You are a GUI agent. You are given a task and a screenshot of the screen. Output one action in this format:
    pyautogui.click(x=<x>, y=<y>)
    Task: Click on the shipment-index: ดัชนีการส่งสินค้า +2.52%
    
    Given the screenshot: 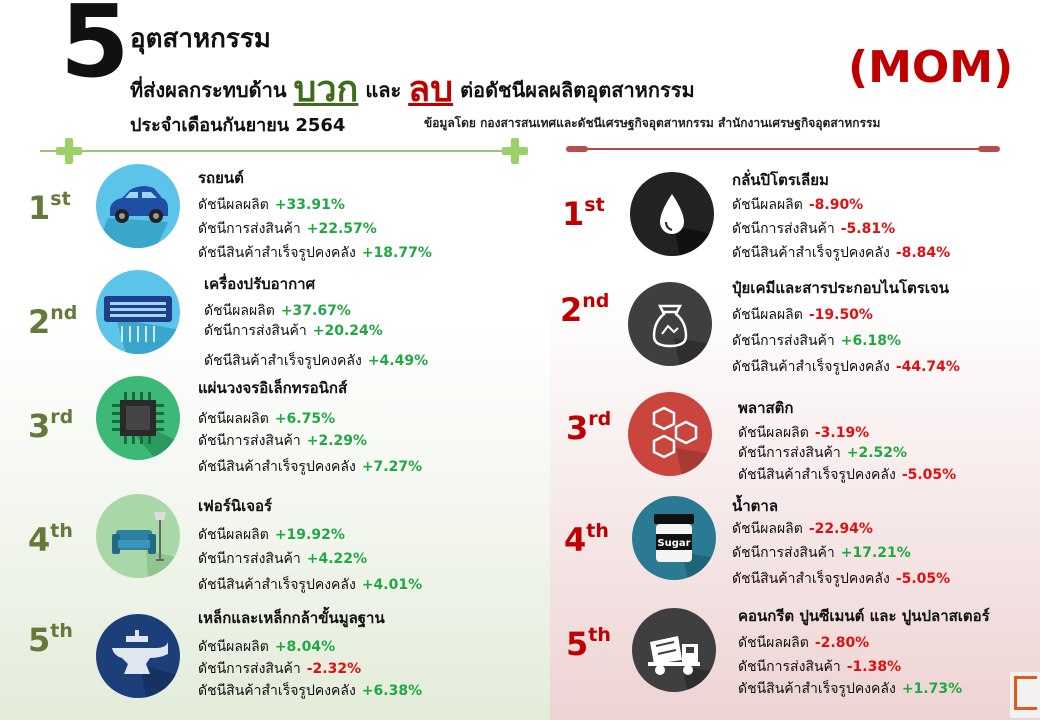 What is the action you would take?
    pyautogui.click(x=823, y=453)
    